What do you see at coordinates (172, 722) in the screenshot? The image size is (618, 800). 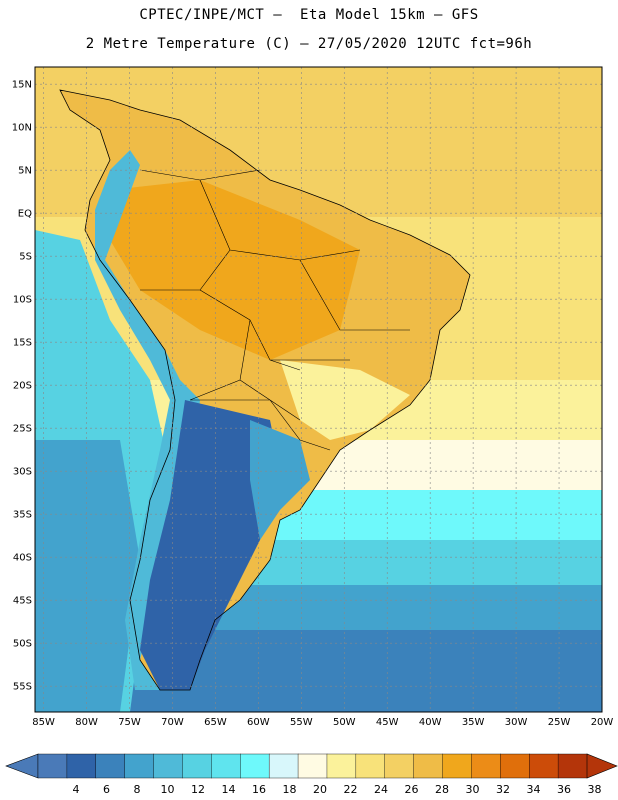 I see `lon-label: 70W` at bounding box center [172, 722].